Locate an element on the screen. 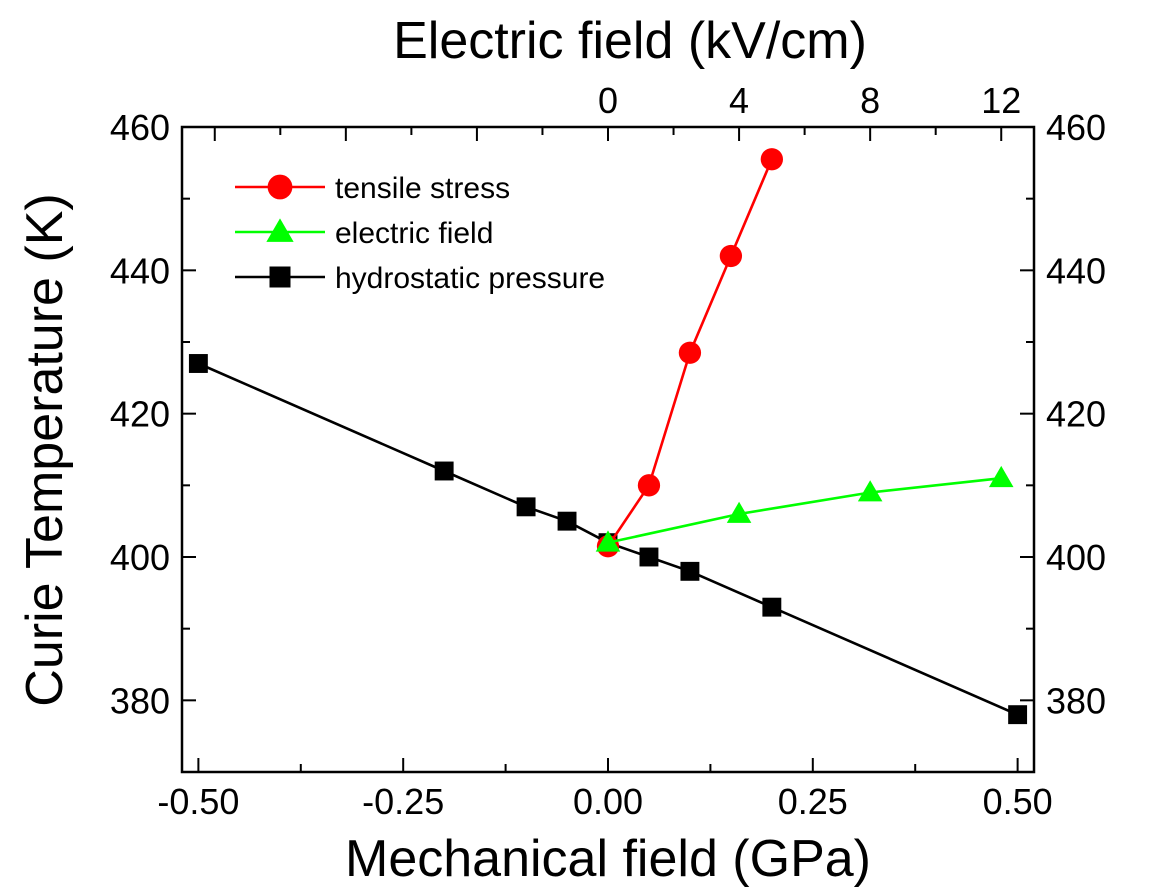  x-tick-label: 0.00 is located at coordinates (608, 801).